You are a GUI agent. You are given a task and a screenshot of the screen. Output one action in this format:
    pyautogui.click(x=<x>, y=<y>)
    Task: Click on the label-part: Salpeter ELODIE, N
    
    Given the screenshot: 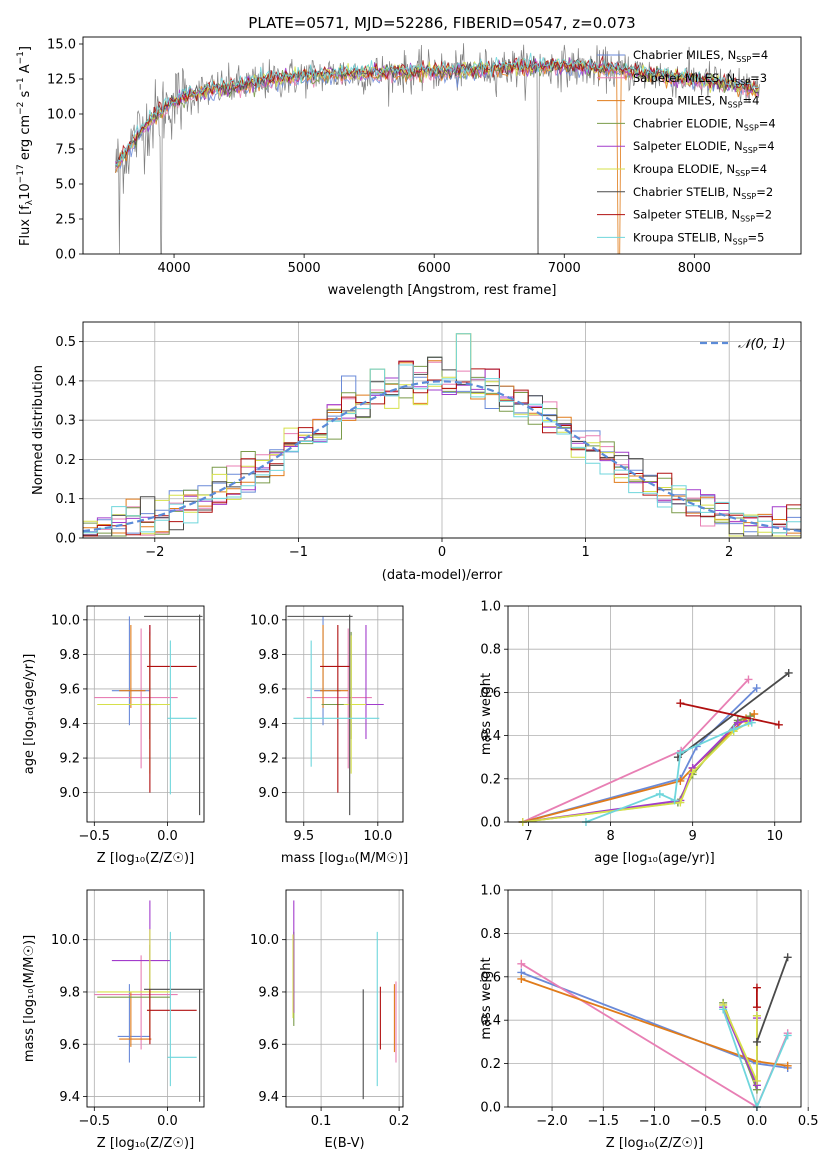 What is the action you would take?
    pyautogui.click(x=688, y=146)
    